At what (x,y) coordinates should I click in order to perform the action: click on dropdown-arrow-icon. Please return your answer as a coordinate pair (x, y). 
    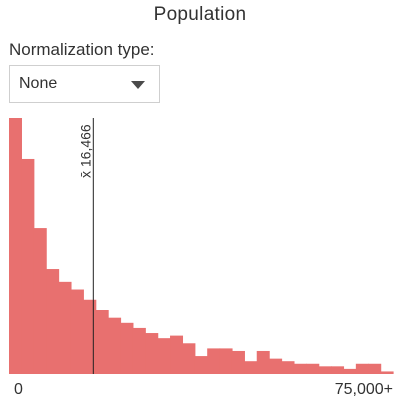
    Looking at the image, I should click on (138, 85).